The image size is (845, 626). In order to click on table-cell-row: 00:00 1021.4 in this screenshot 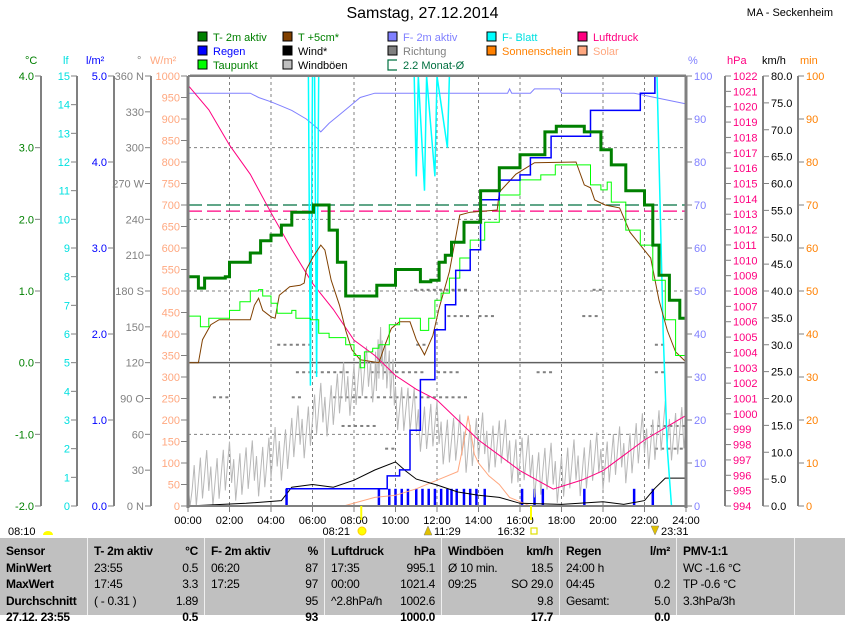, I will do `click(383, 584)`.